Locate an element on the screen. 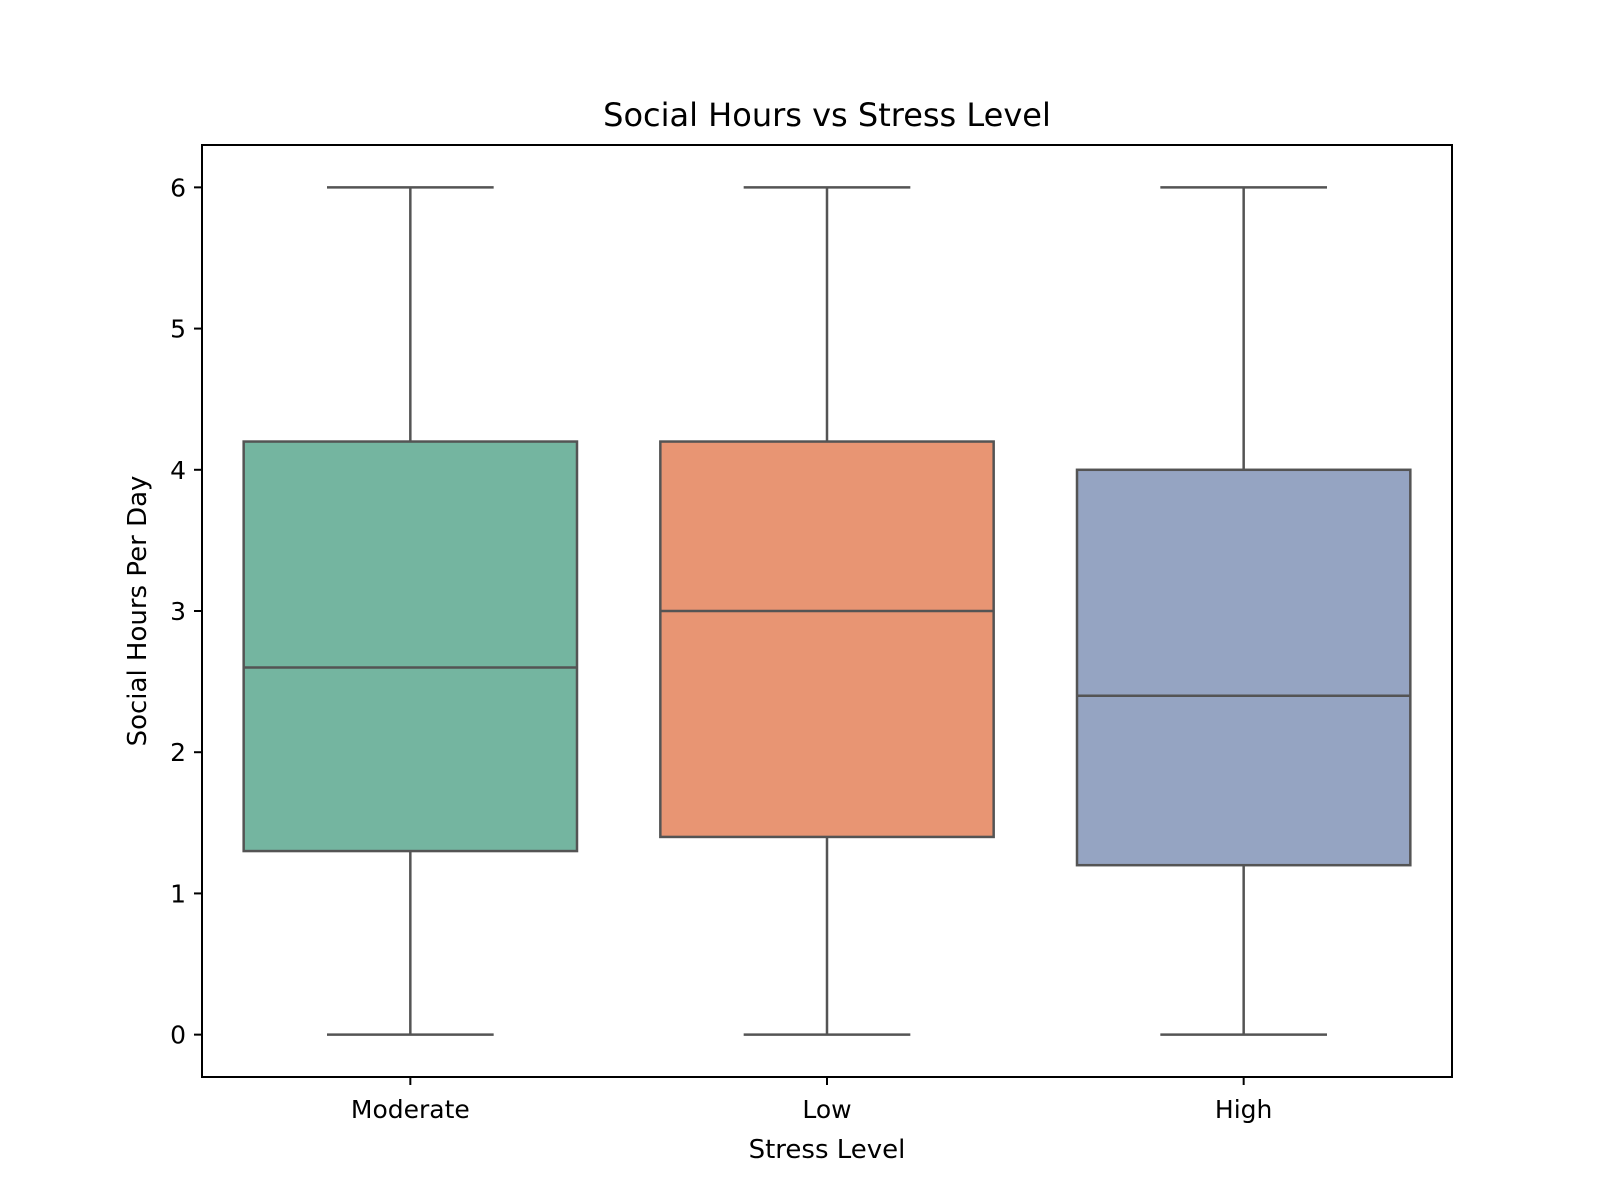 This screenshot has width=1600, height=1200. x-tick-label-low: Low is located at coordinates (826, 1109).